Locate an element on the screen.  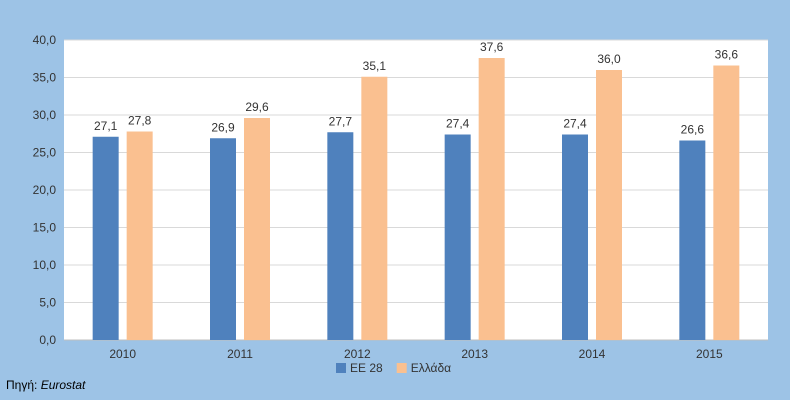
y-tick-label: 5,0 is located at coordinates (47, 303).